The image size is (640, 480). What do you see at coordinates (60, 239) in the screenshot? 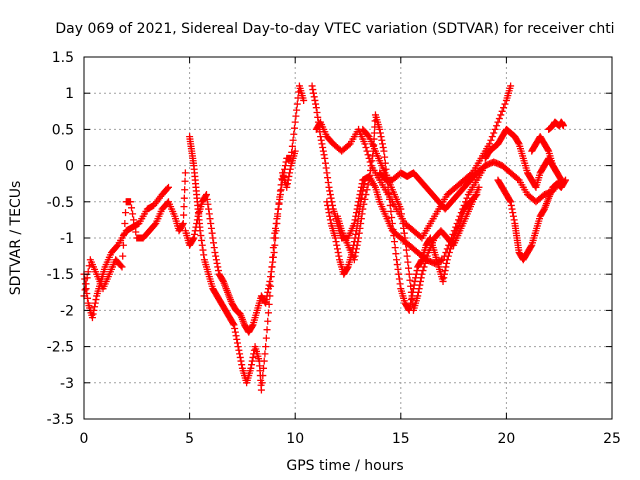
I see `y-tick-labels: 1.5 1 0.5 0 -0.5 -1 -1.5 -2 -2.5 -3 -3.5` at bounding box center [60, 239].